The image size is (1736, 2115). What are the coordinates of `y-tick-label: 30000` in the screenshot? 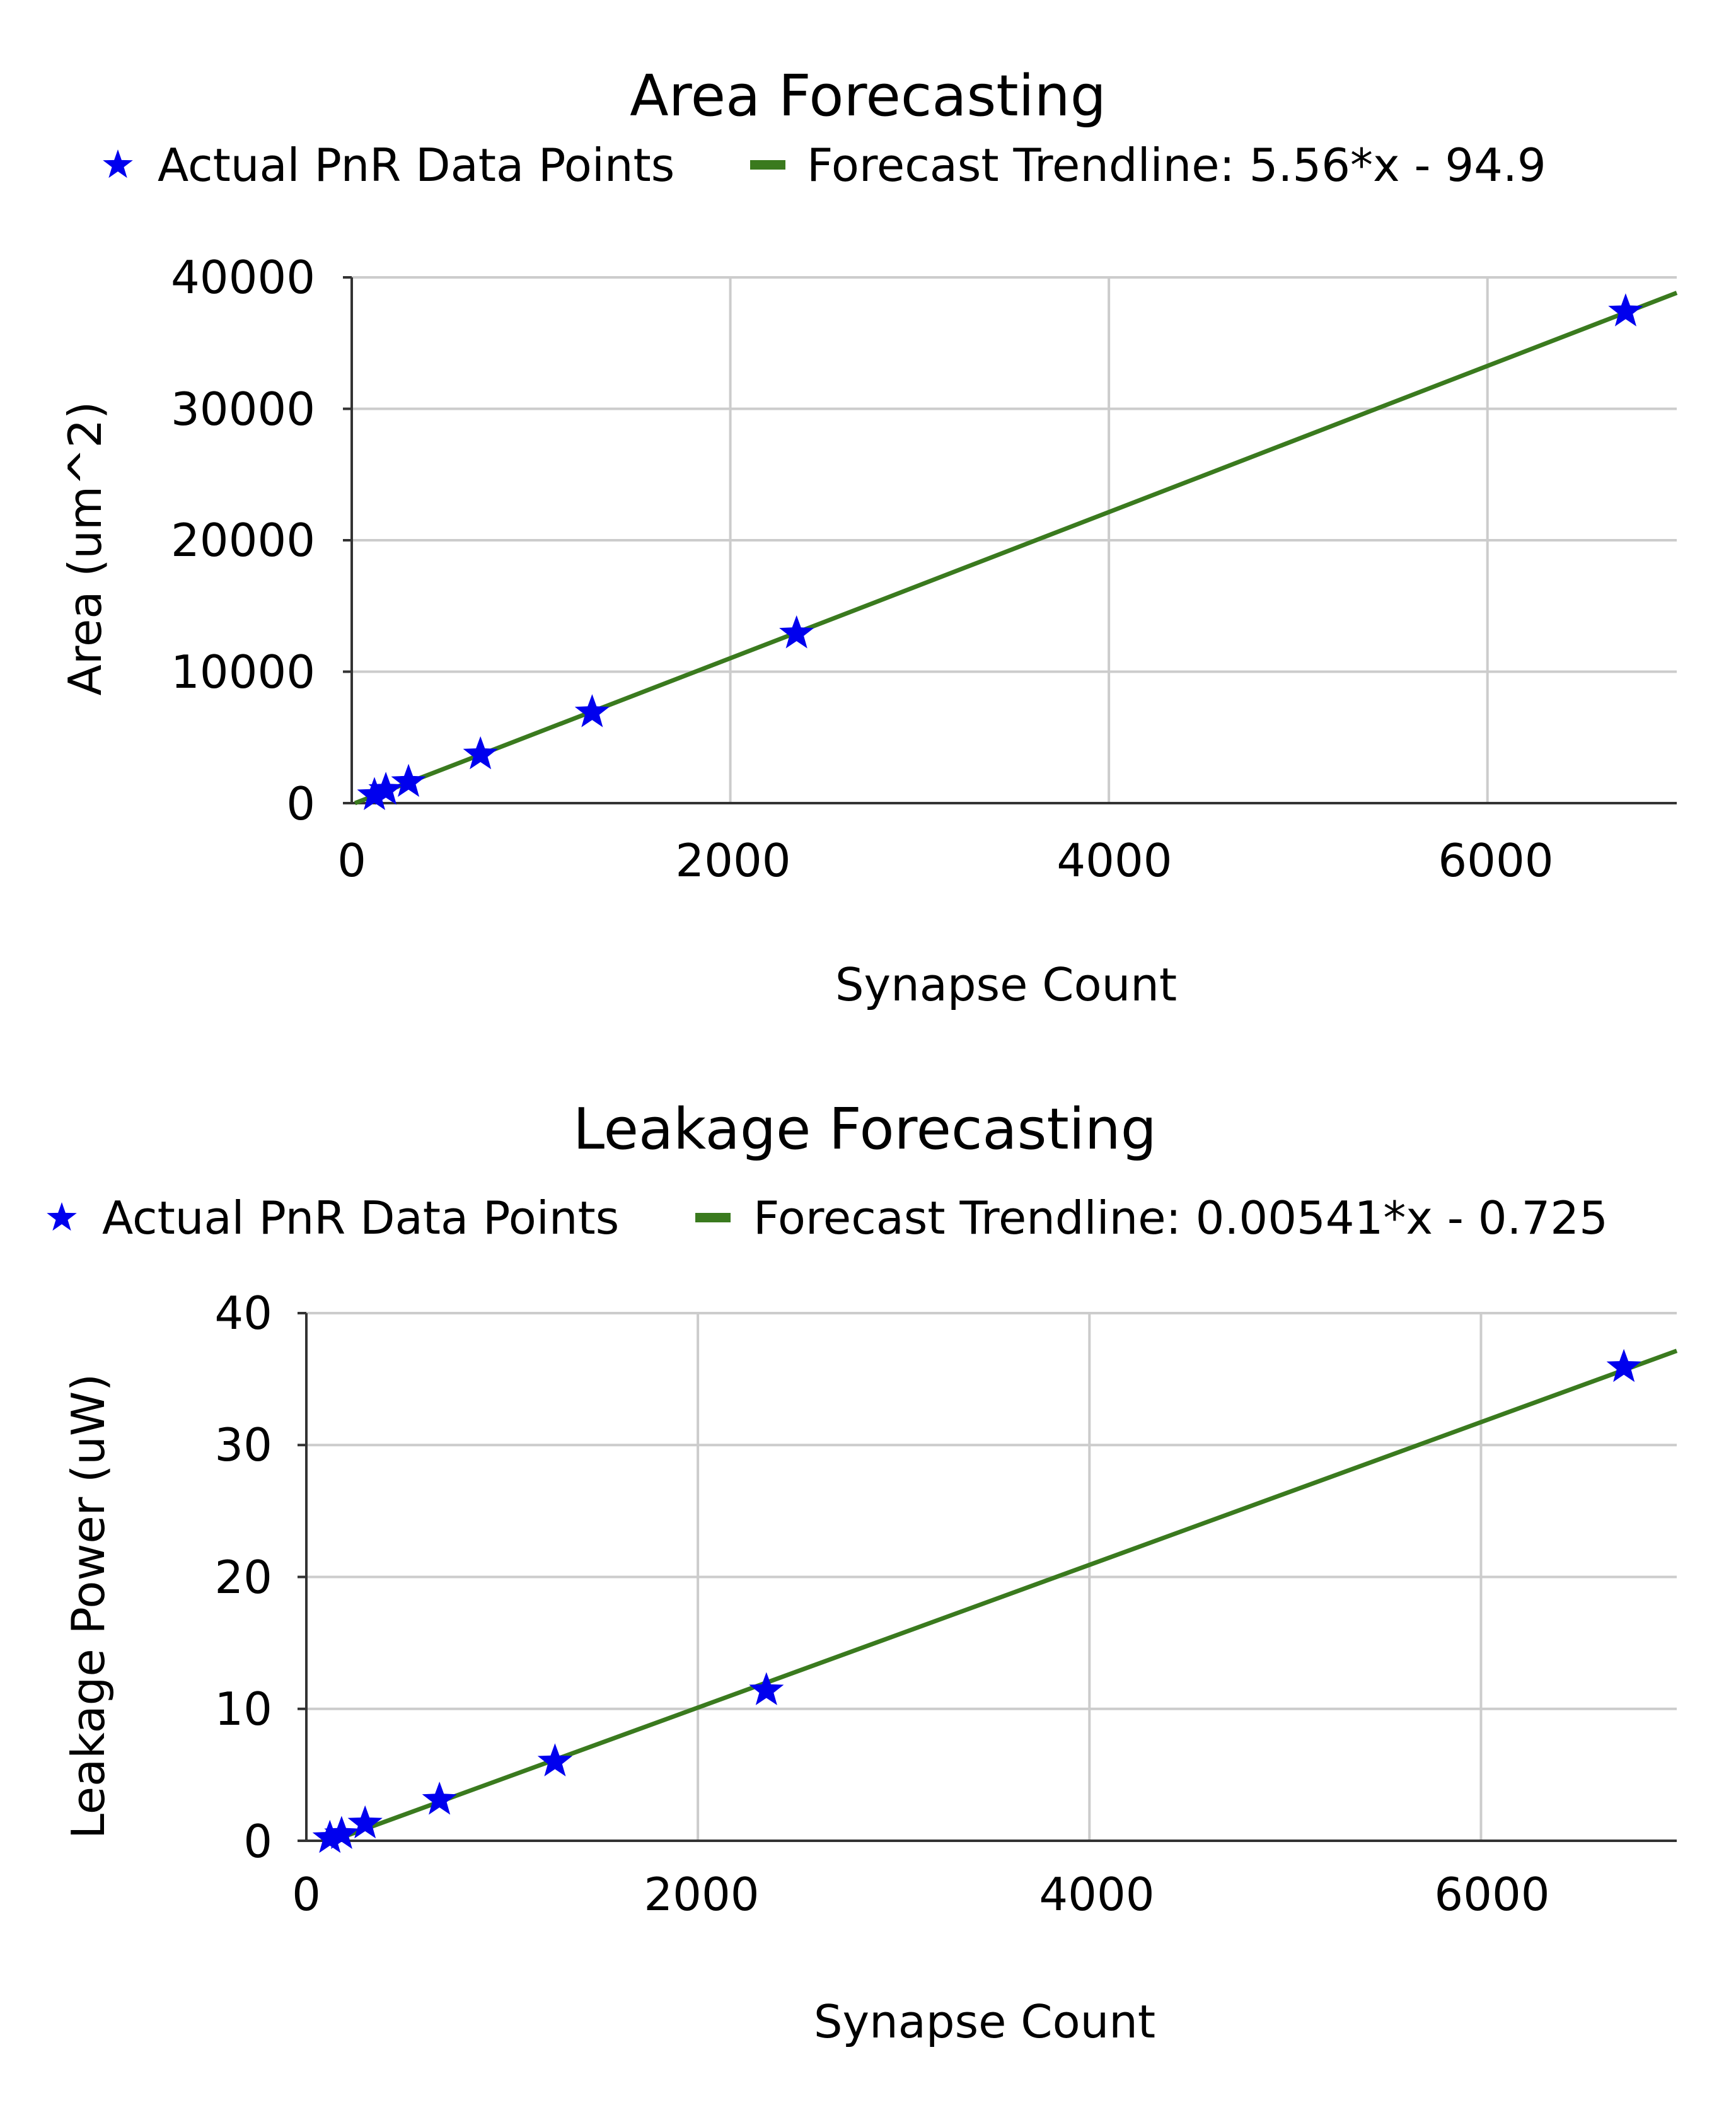 It's located at (243, 409).